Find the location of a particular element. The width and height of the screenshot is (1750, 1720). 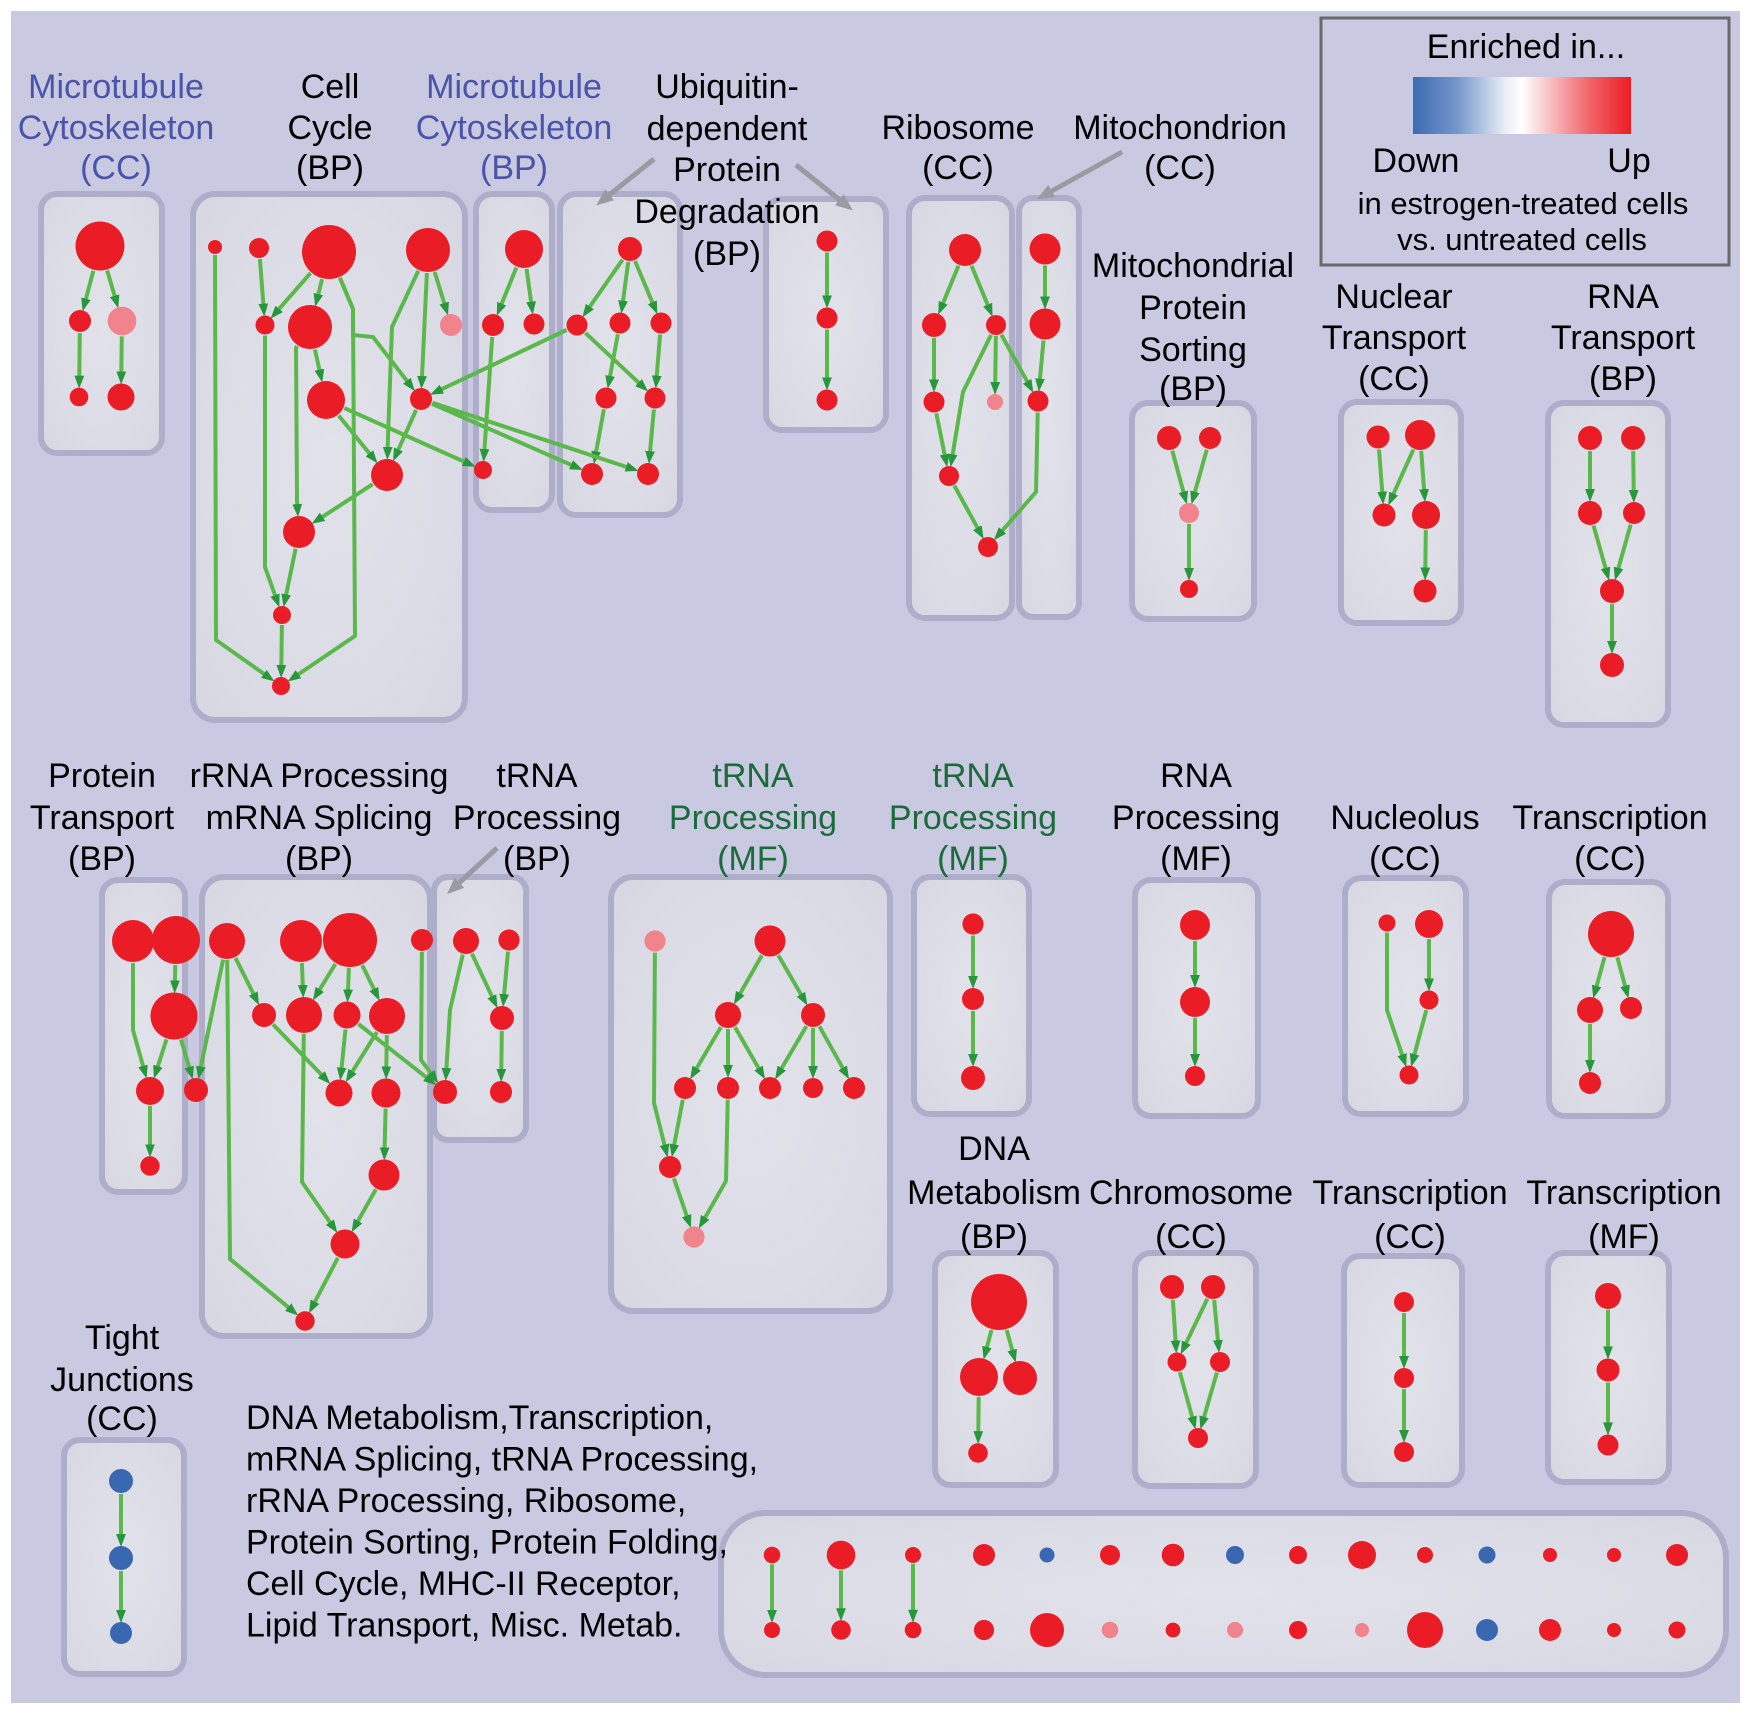

svg-text: in estrogen-treated cells is located at coordinates (1523, 203).